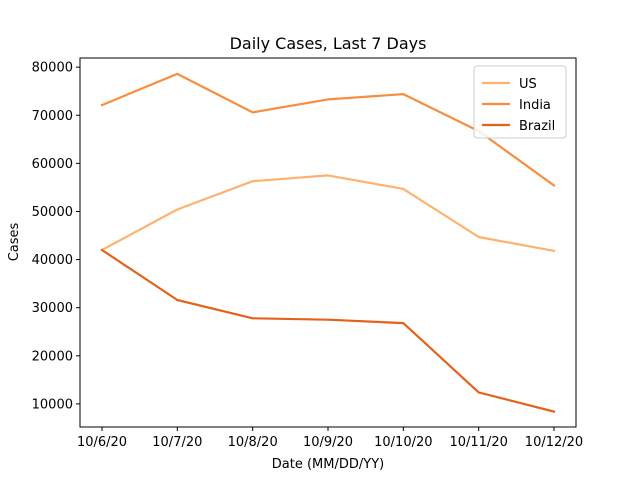 This screenshot has height=484, width=640. What do you see at coordinates (52, 164) in the screenshot?
I see `y-tick-label: 60000` at bounding box center [52, 164].